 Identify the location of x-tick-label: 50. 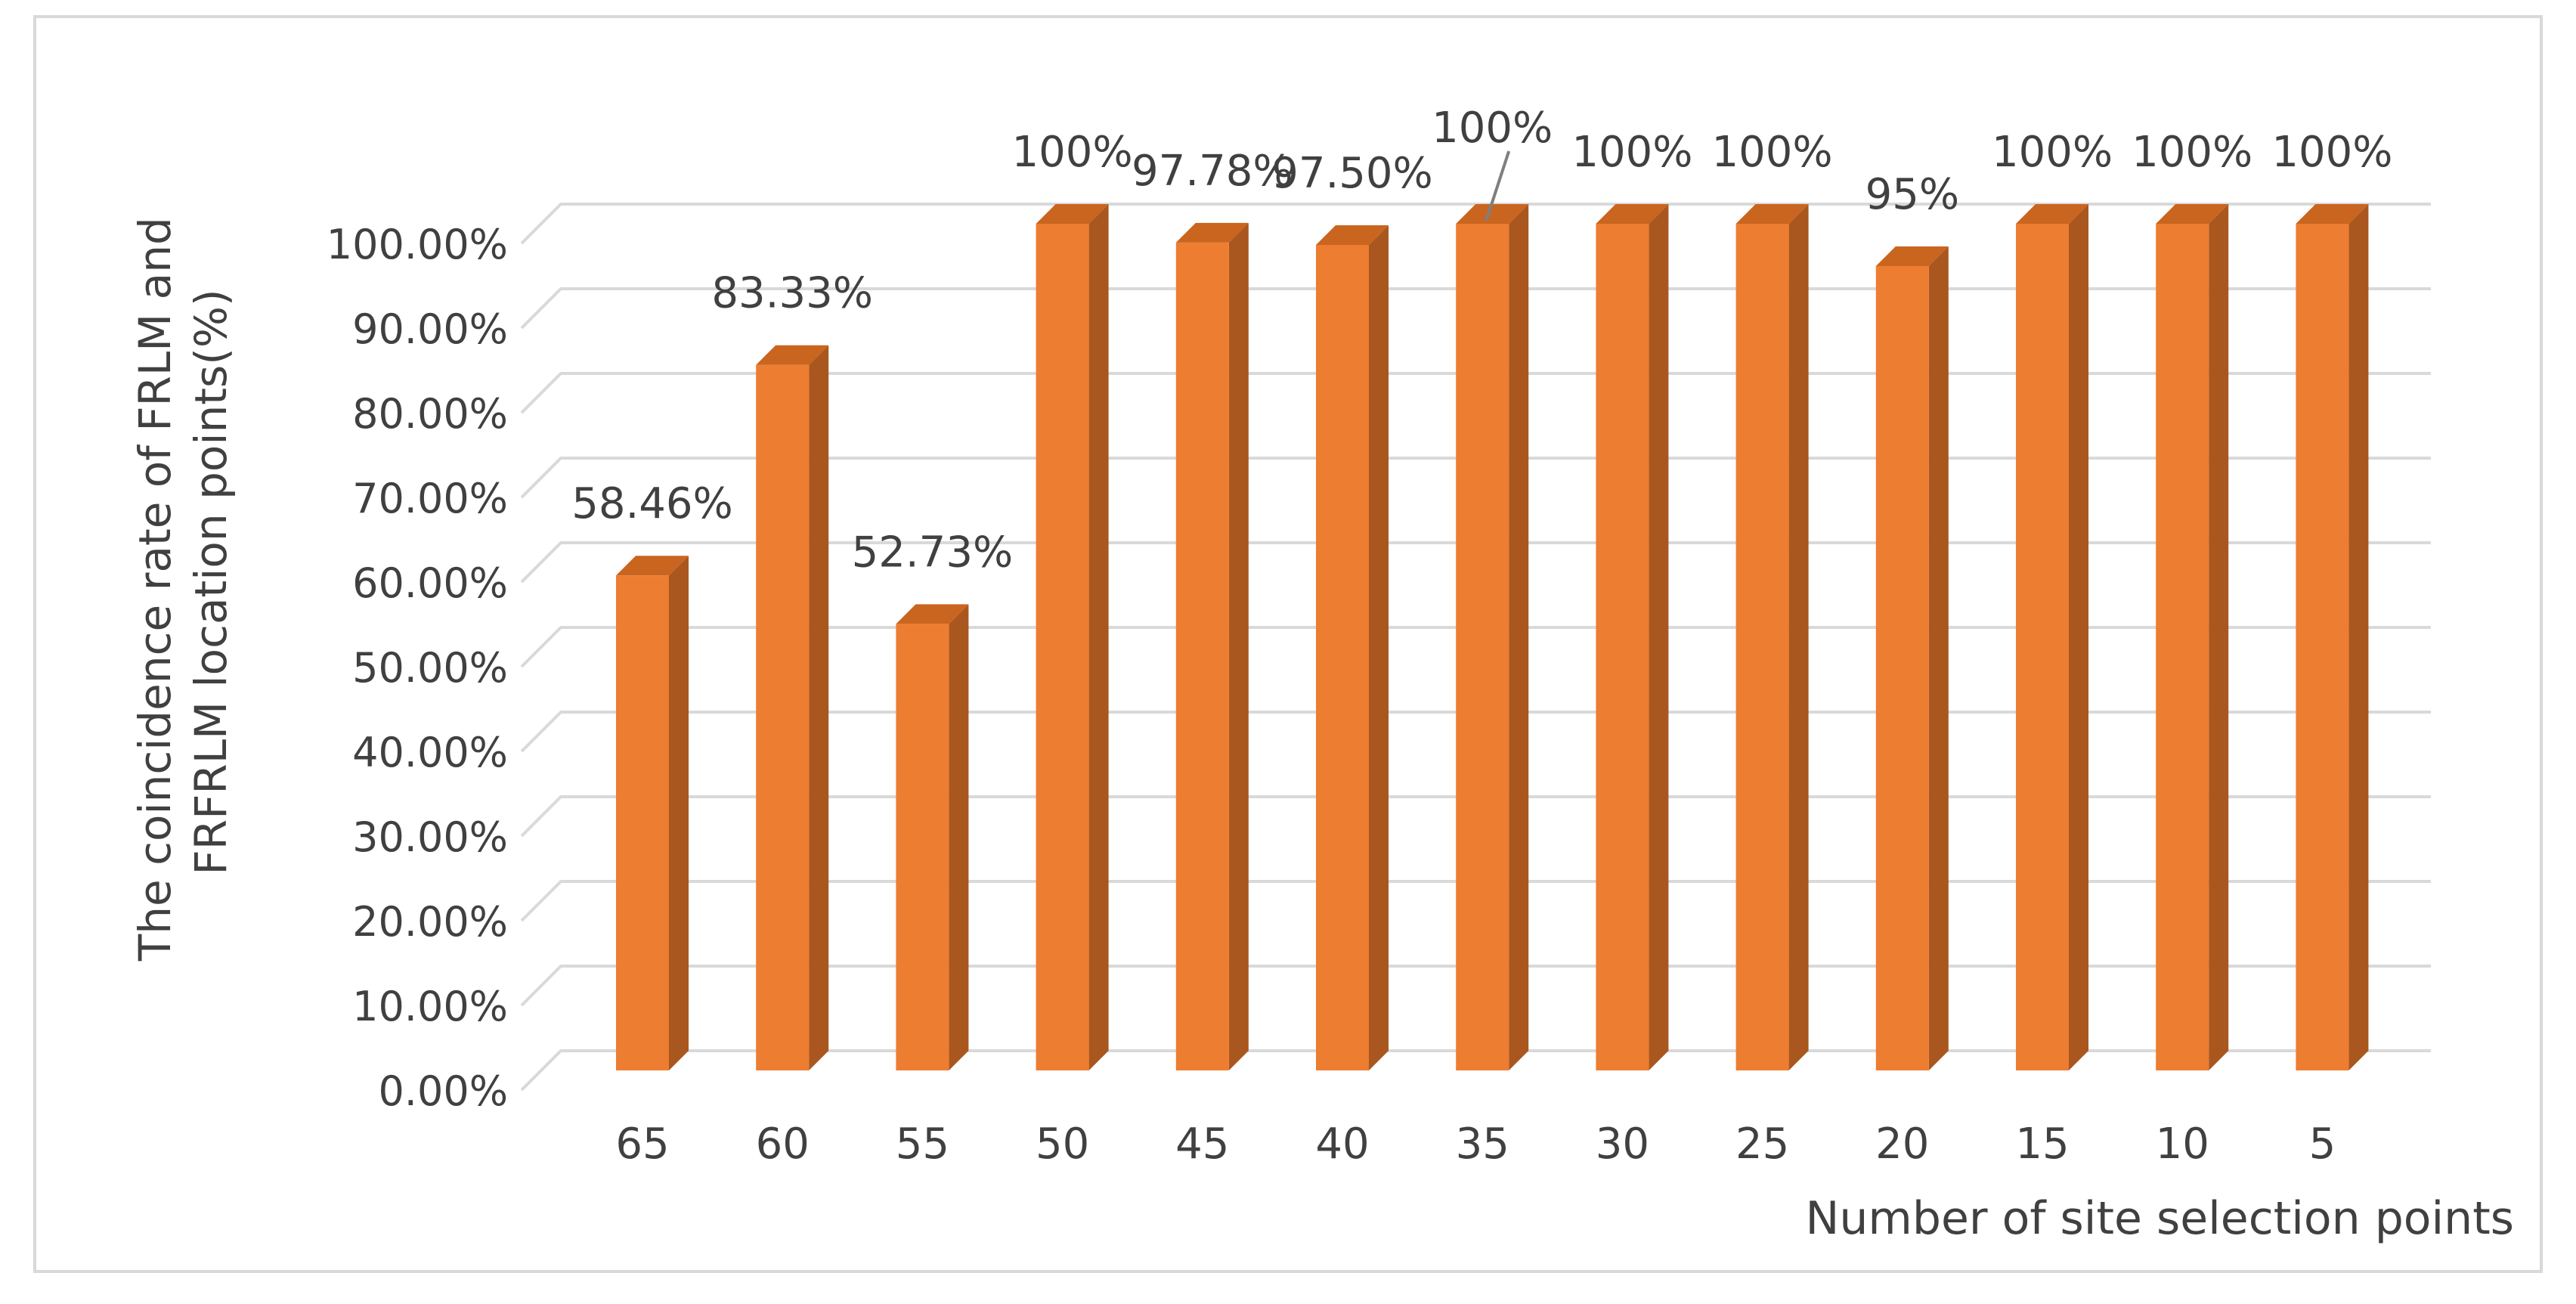
(1062, 1144).